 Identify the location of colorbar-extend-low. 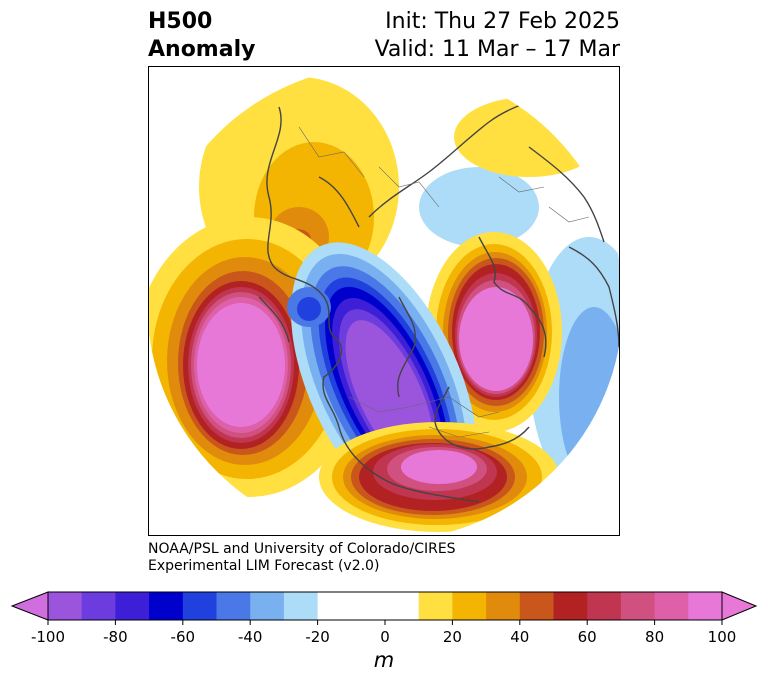
(29, 606).